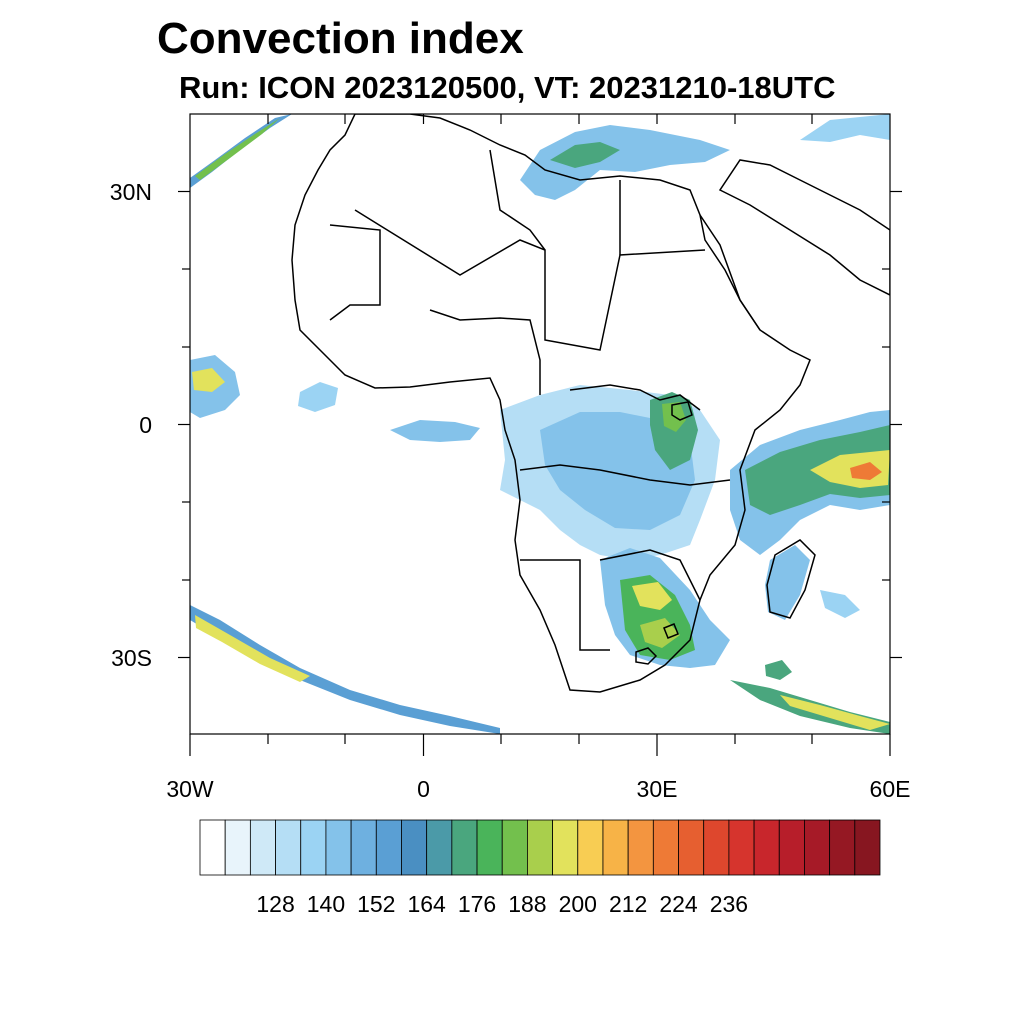  Describe the element at coordinates (376, 904) in the screenshot. I see `colorbar-label: 152` at that location.